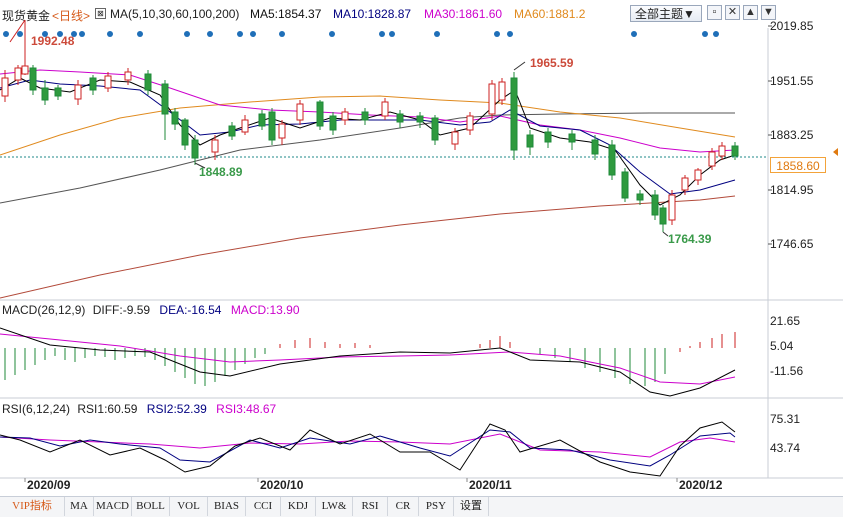 This screenshot has width=843, height=517. I want to click on scroll-down-icon: ▼, so click(768, 12).